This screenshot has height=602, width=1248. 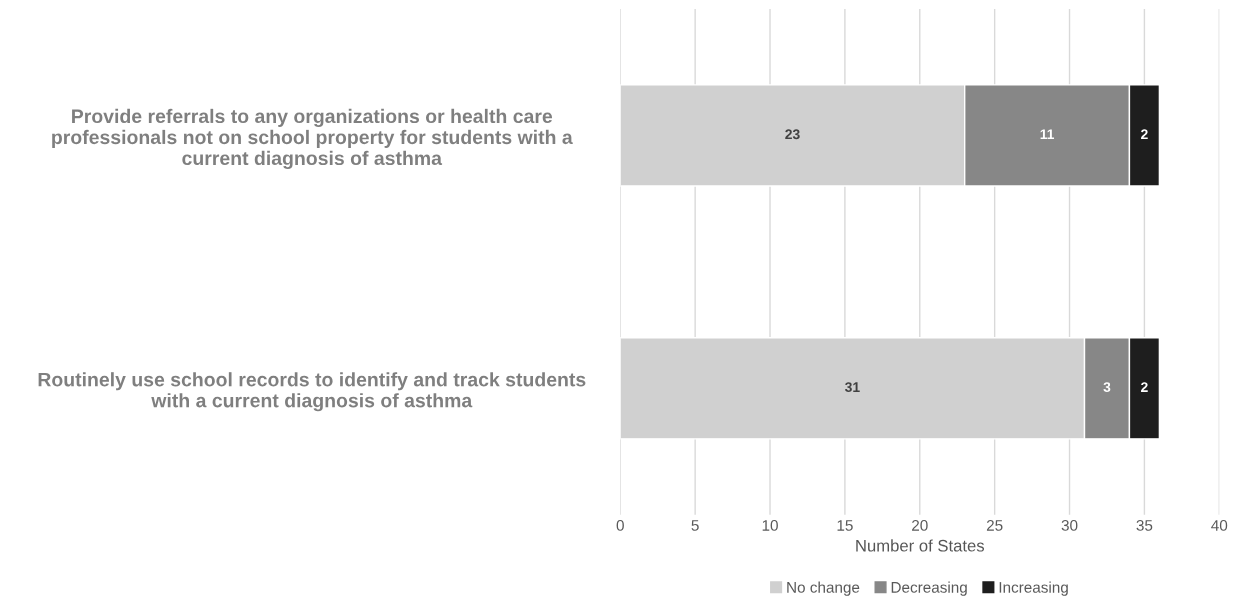 I want to click on x-tick-label: 20, so click(x=920, y=525).